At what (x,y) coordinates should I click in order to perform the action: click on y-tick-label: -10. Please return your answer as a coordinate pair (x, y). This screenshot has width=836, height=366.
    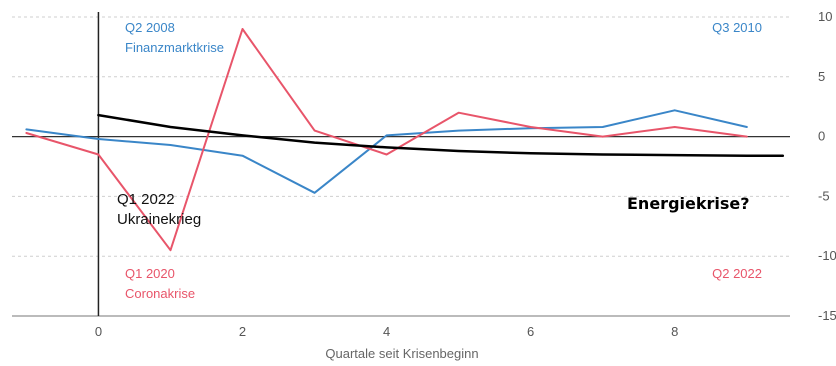
    Looking at the image, I should click on (827, 255).